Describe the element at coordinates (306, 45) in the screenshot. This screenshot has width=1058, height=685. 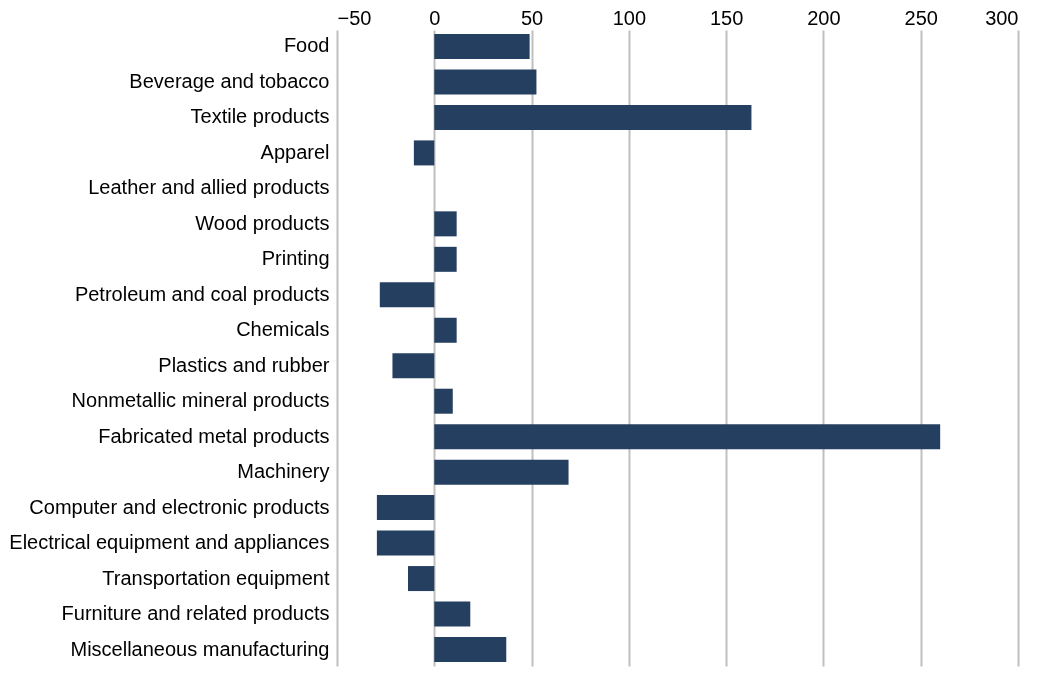
I see `y-tick-label: Food` at that location.